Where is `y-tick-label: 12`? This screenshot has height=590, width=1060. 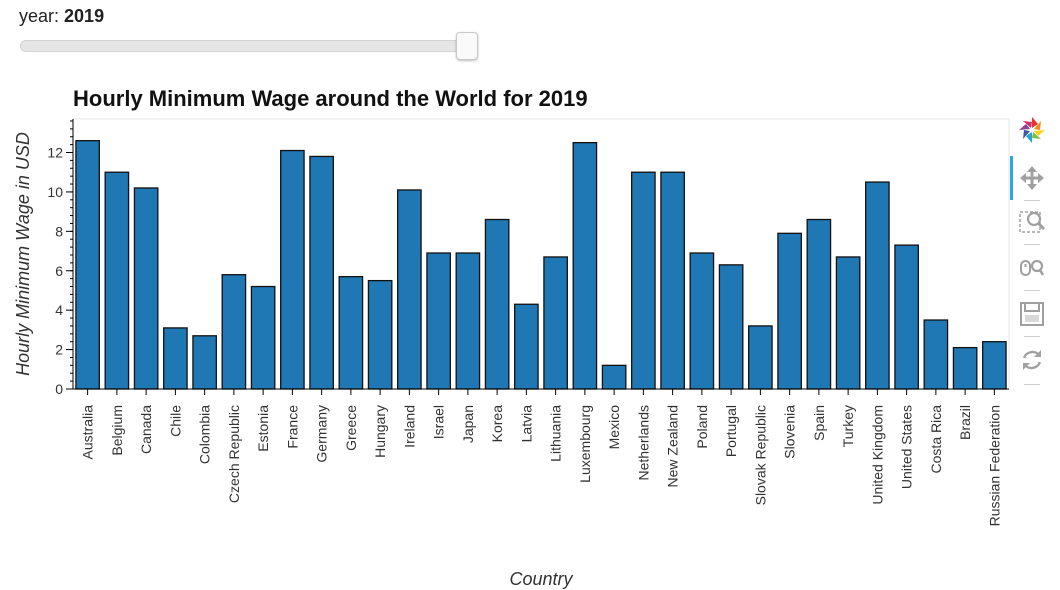
y-tick-label: 12 is located at coordinates (55, 153).